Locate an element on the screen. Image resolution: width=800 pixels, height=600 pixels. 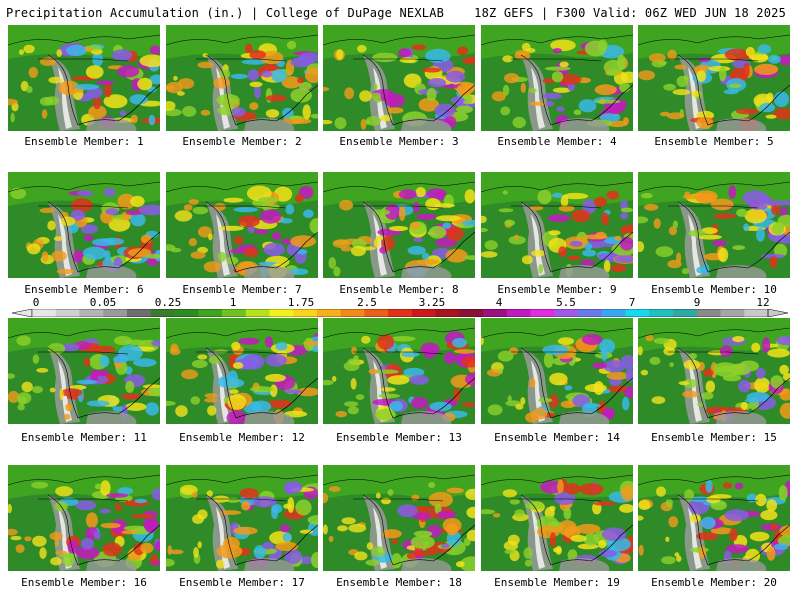
colorbar-tick-label: 3.25 is located at coordinates (432, 302).